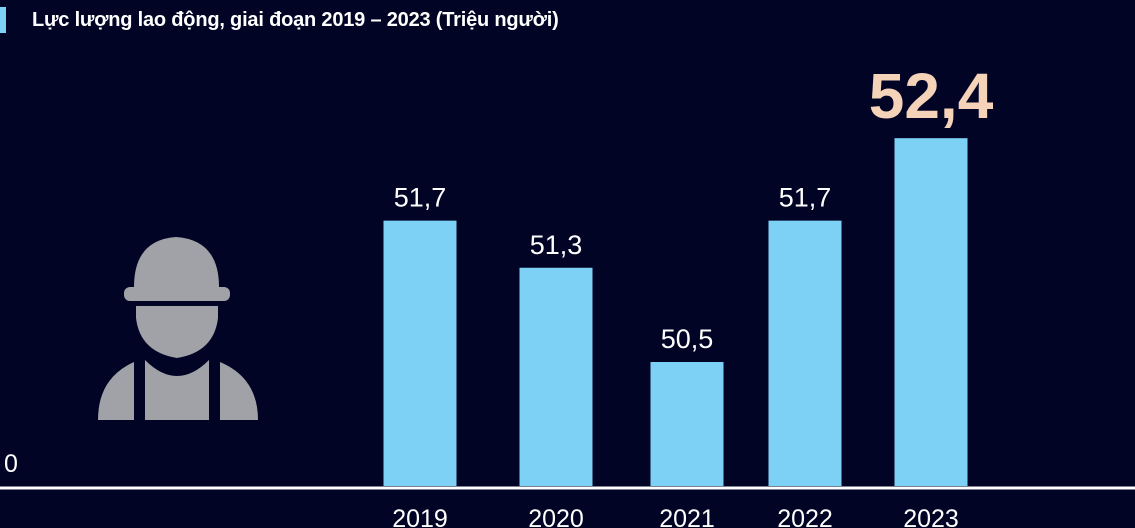 The image size is (1135, 528). Describe the element at coordinates (805, 516) in the screenshot. I see `x-tick-label-2022: 2022` at that location.